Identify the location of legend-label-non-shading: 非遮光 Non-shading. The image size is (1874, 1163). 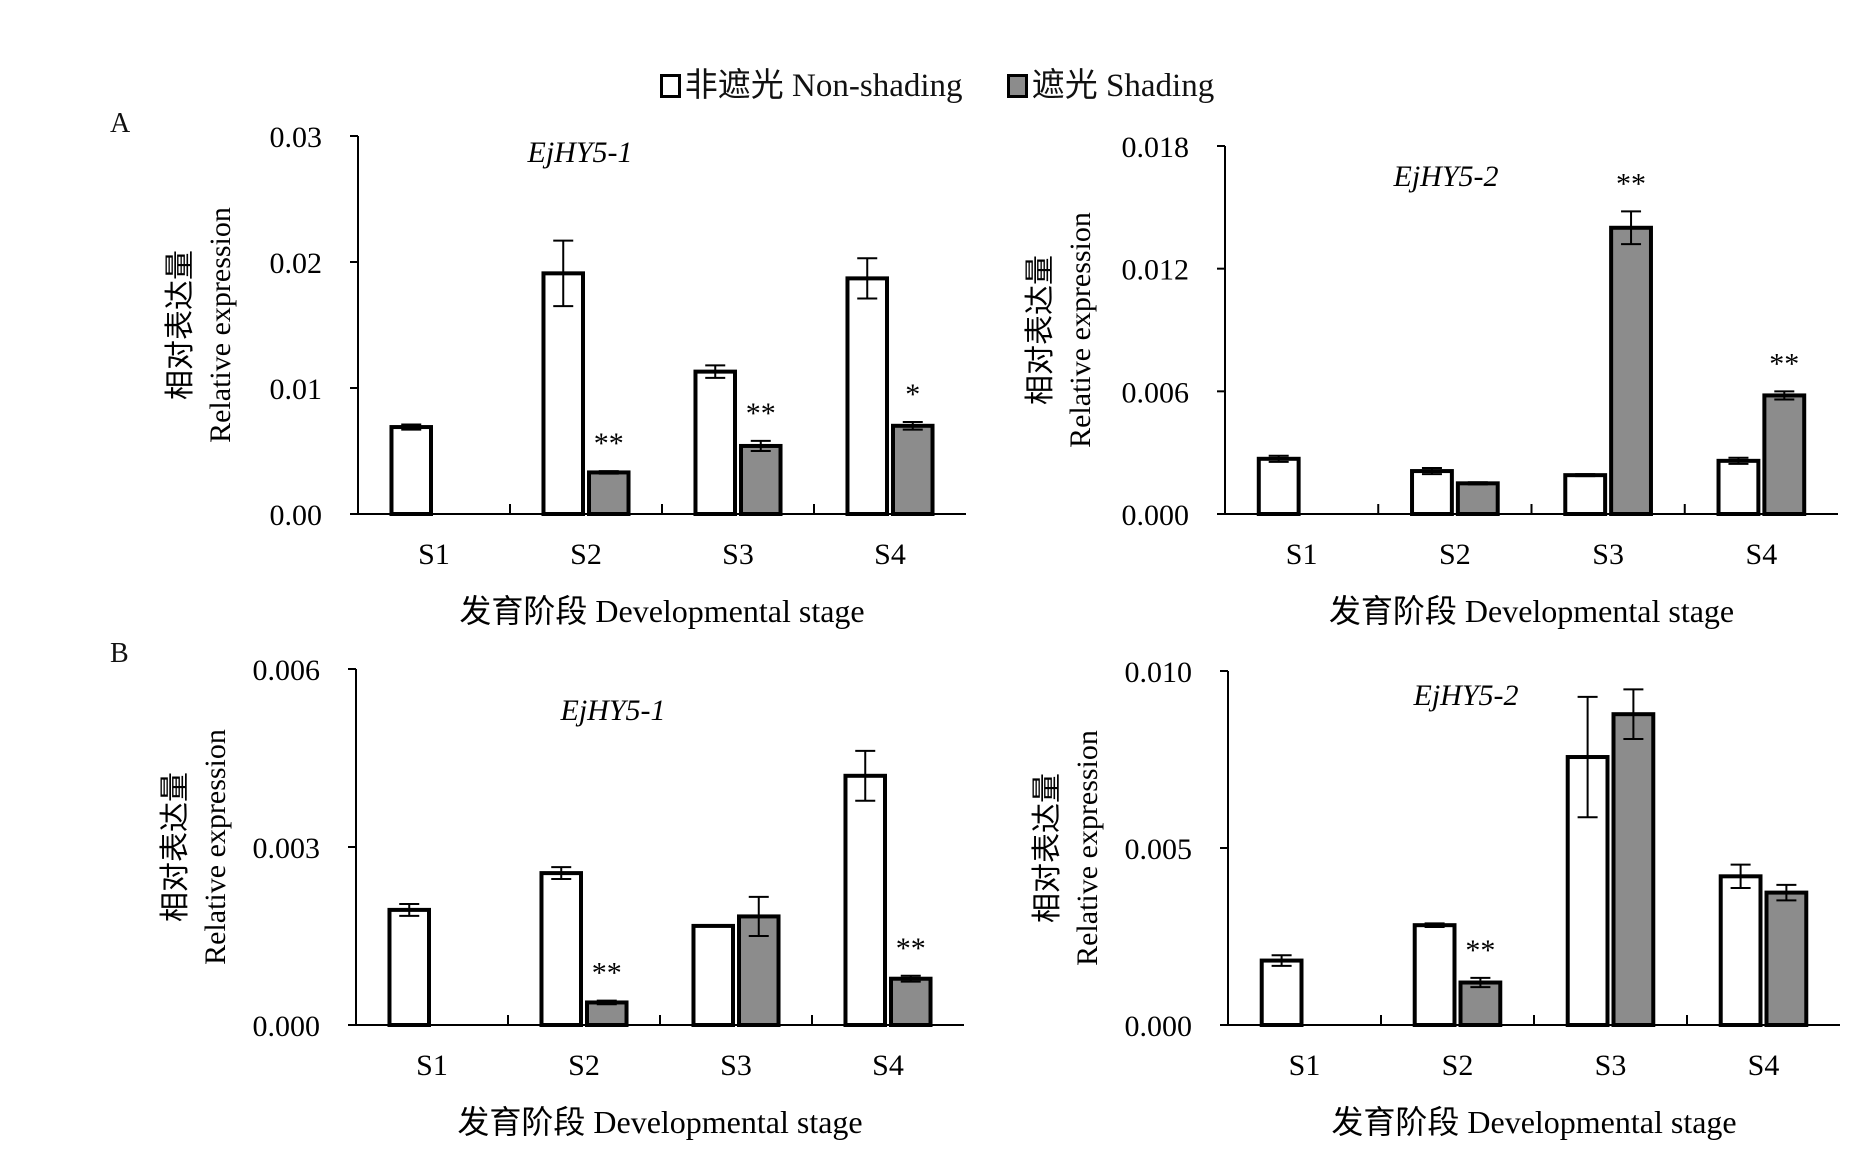
(823, 86).